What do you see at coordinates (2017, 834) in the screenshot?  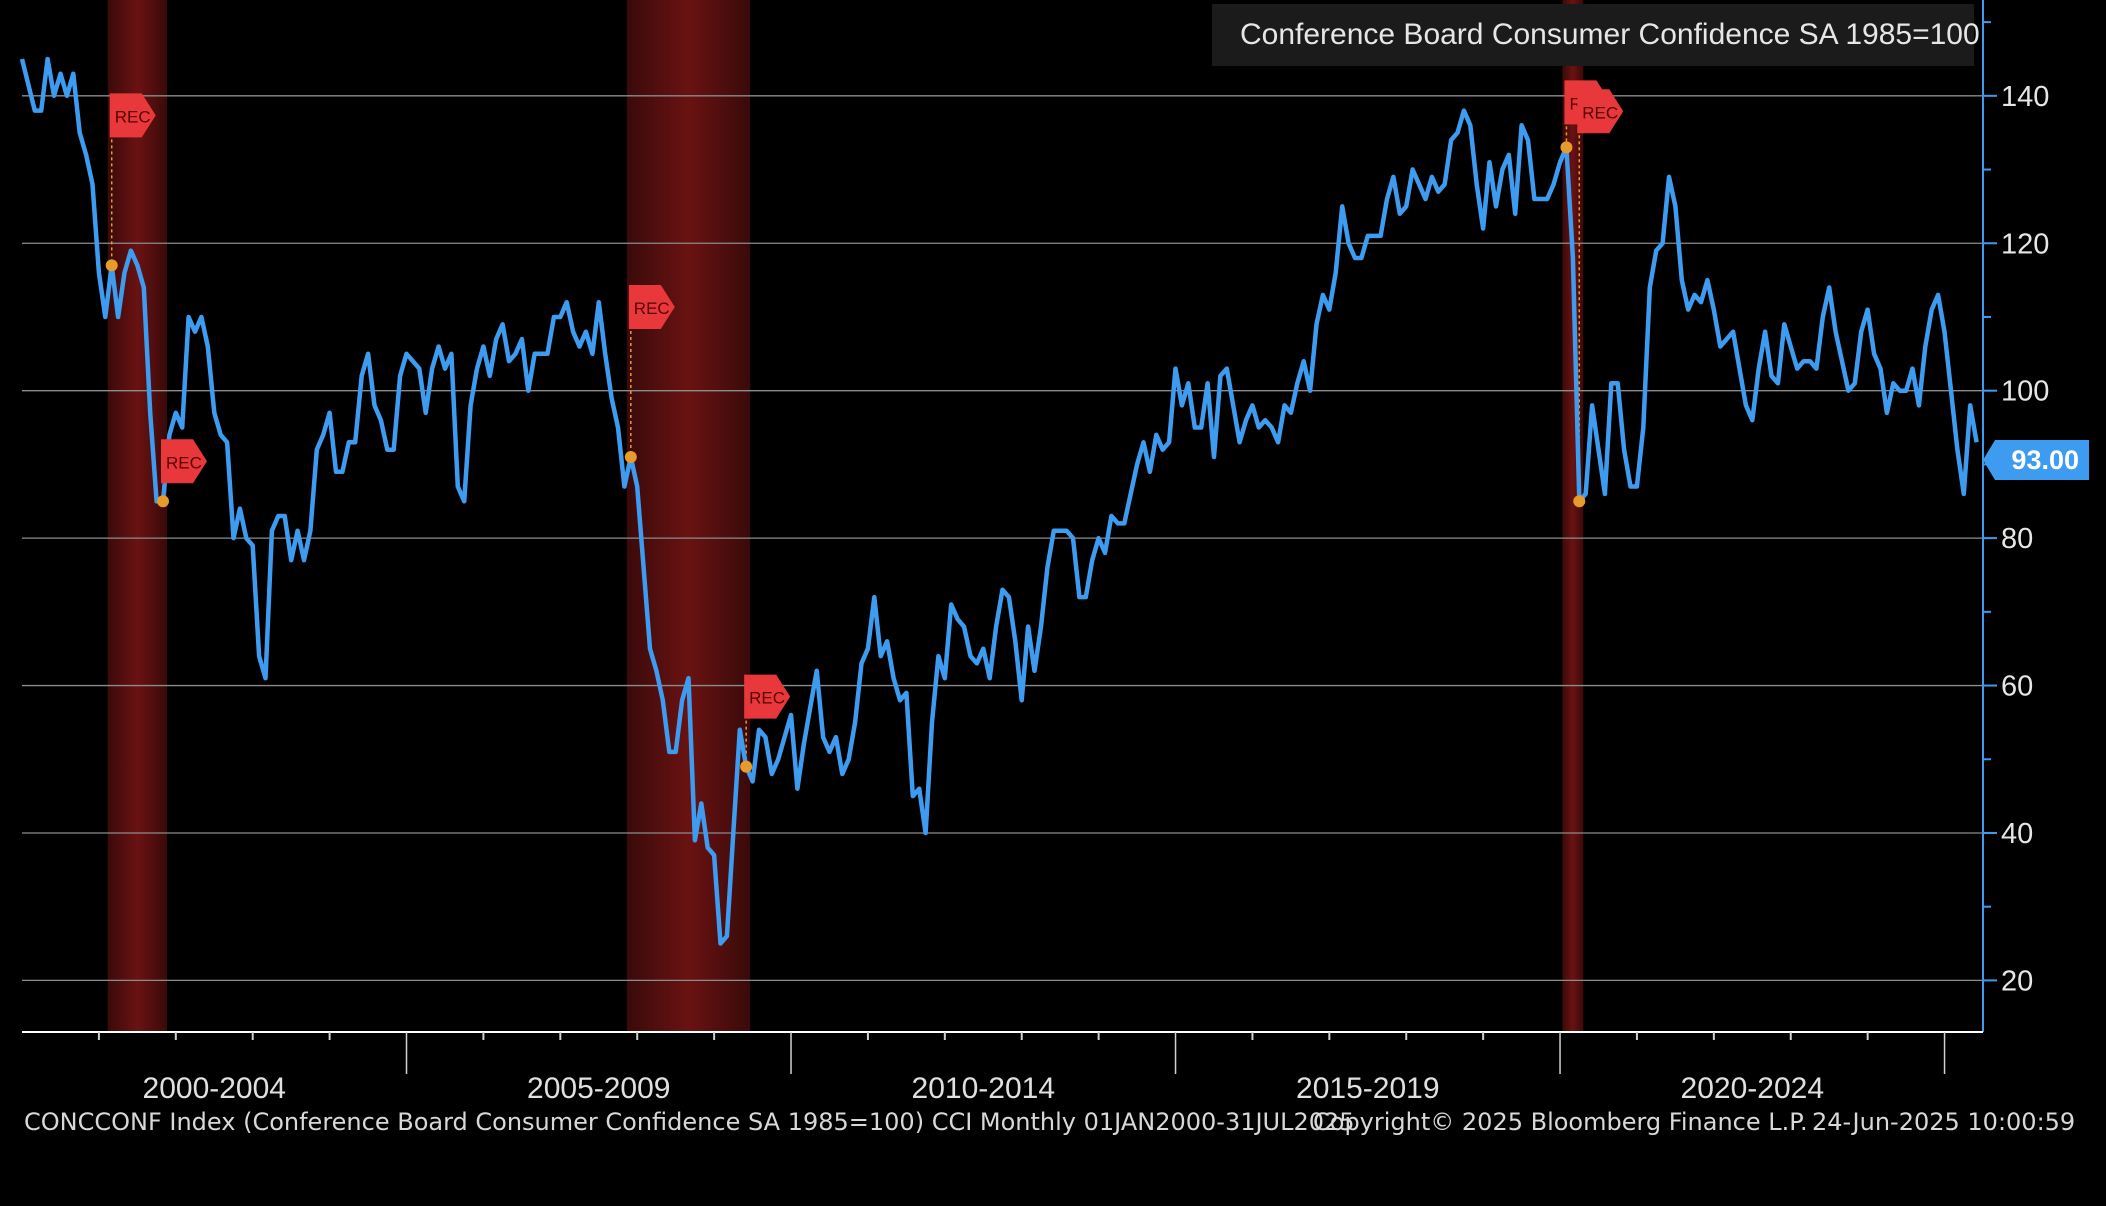 I see `y-tick-label: 40` at bounding box center [2017, 834].